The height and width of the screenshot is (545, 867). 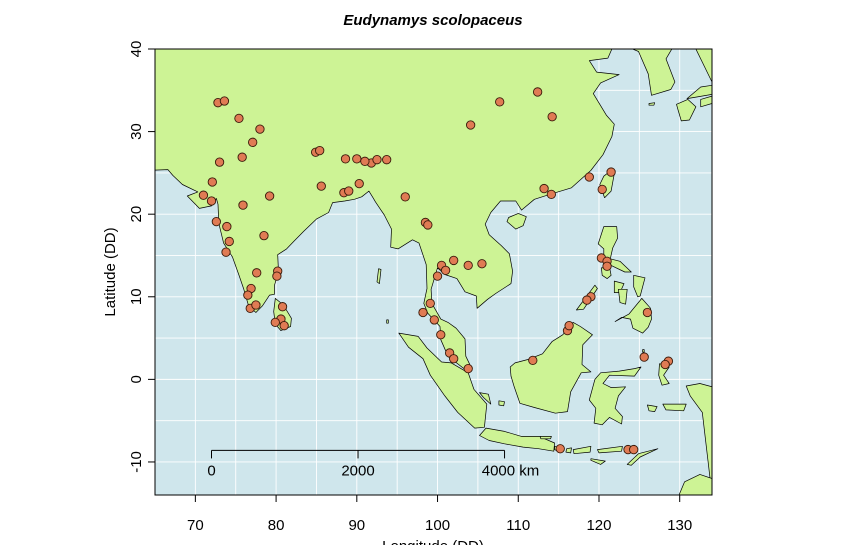 I want to click on y-tick-label: 10, so click(x=136, y=296).